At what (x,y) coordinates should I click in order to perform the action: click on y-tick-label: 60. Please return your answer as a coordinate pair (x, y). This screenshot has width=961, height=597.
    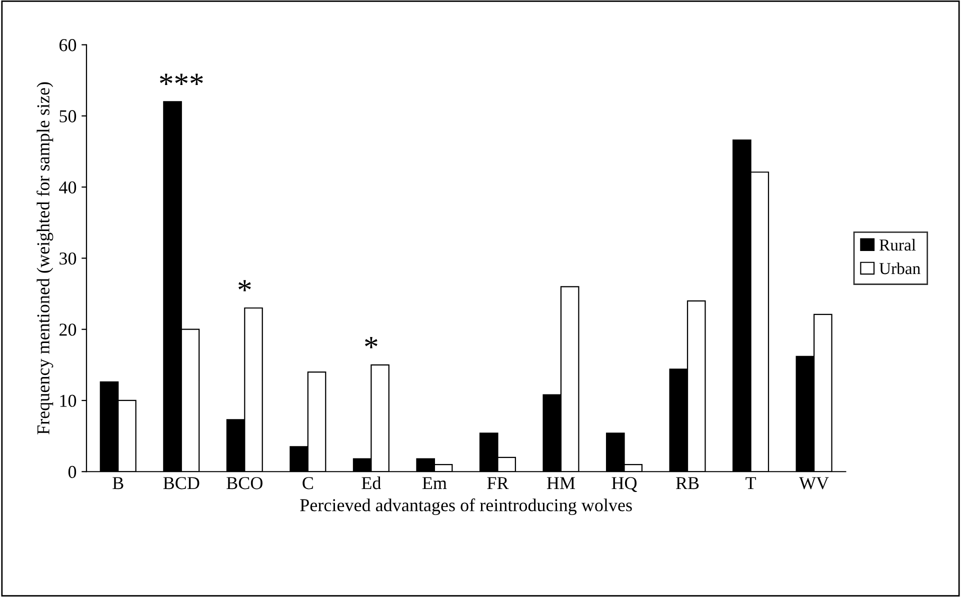
    Looking at the image, I should click on (67, 45).